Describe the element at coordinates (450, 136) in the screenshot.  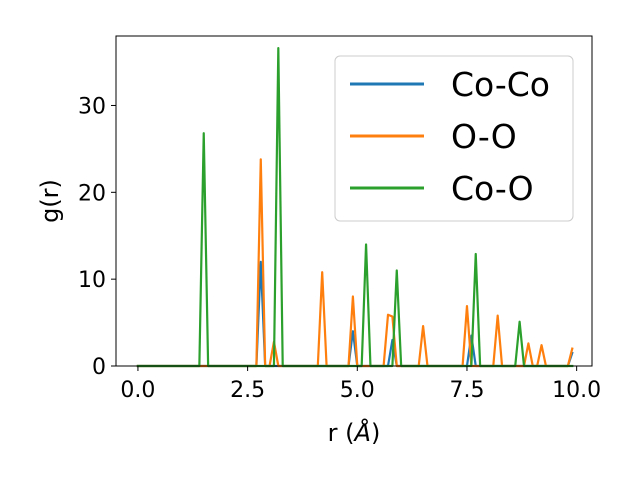
I see `legend-items: Co-Co O-O Co-O` at that location.